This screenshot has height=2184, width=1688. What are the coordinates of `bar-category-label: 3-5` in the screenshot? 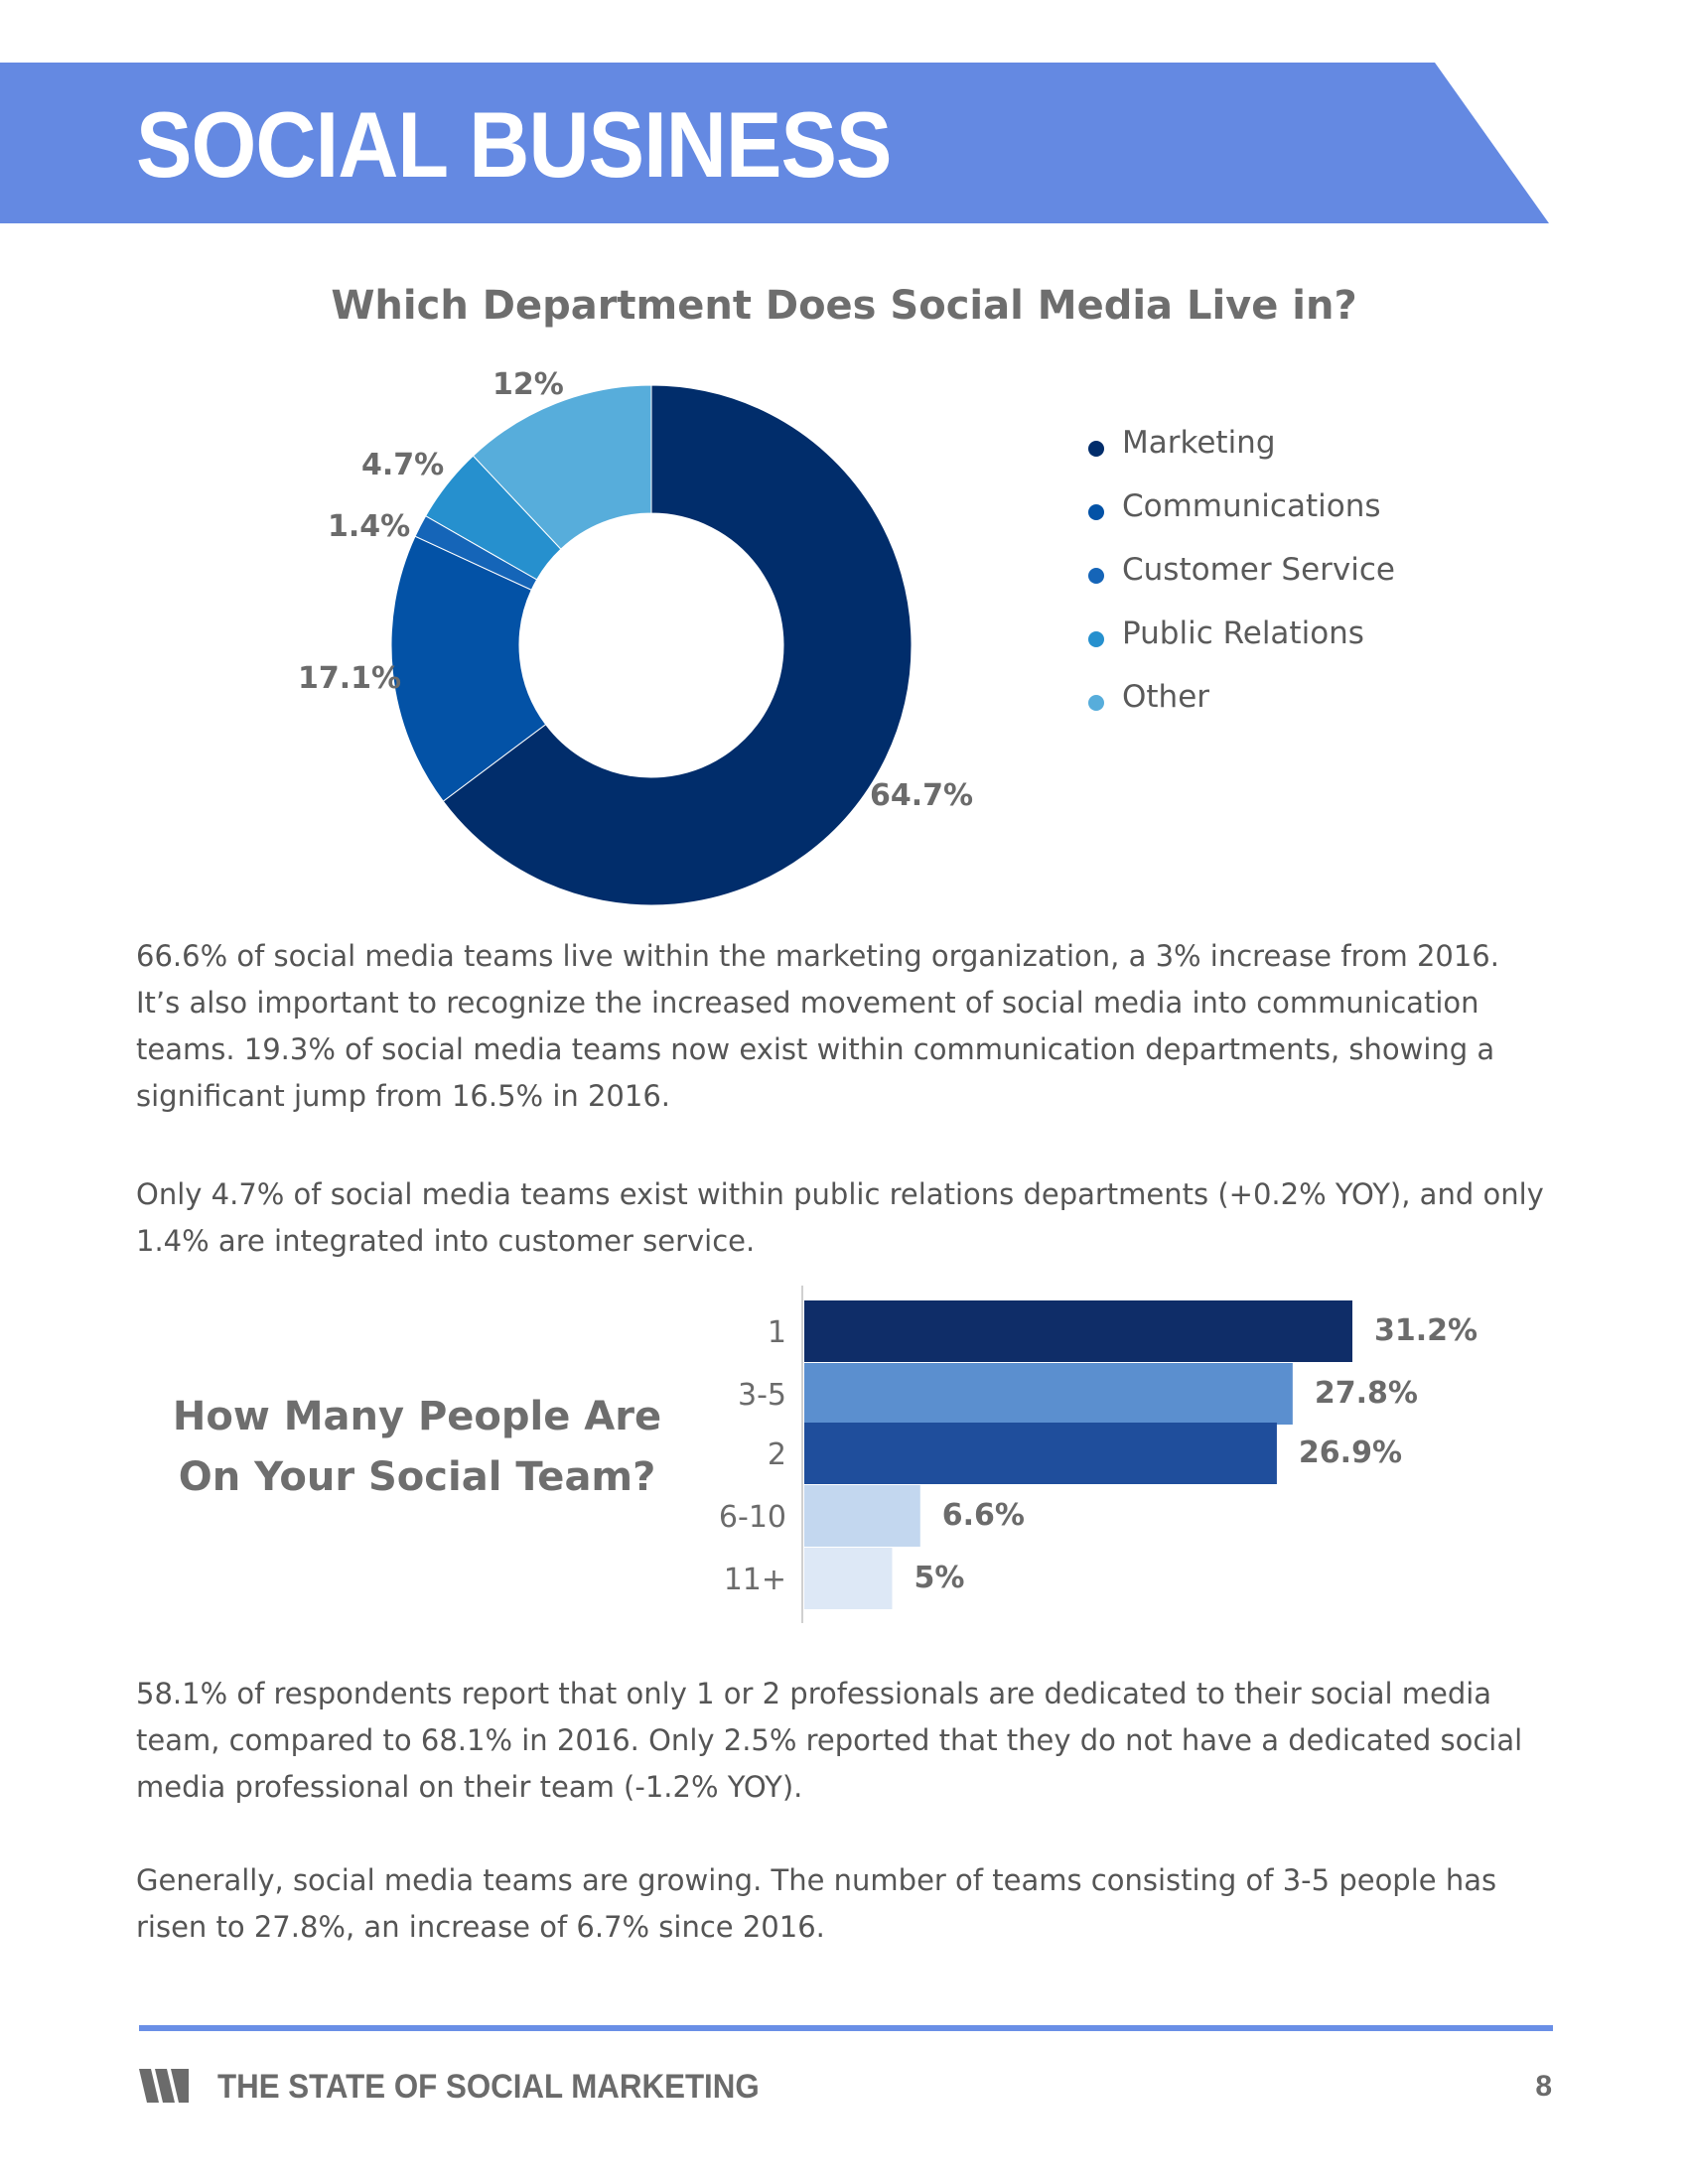 It's located at (762, 1395).